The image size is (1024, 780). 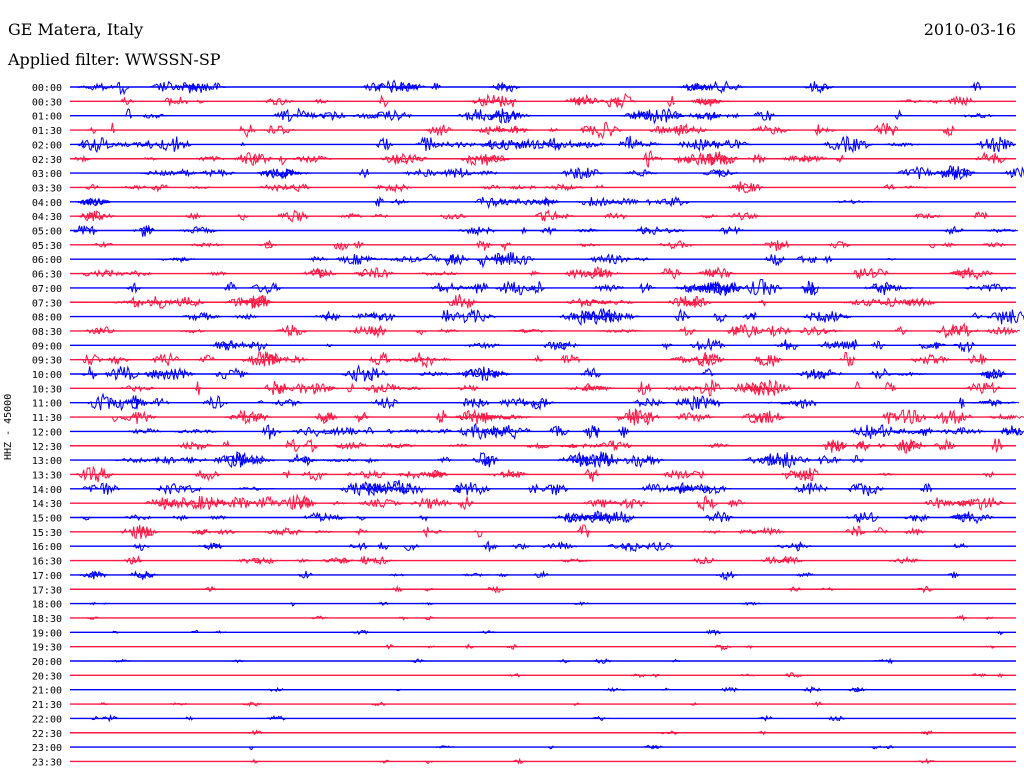 What do you see at coordinates (47, 734) in the screenshot?
I see `time-tick-label: 22:30` at bounding box center [47, 734].